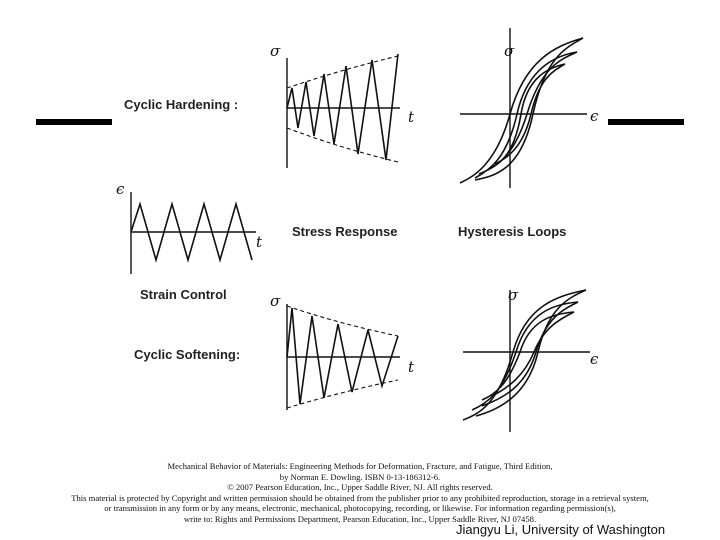  What do you see at coordinates (342, 145) in the screenshot?
I see `hardening-lower-envelope` at bounding box center [342, 145].